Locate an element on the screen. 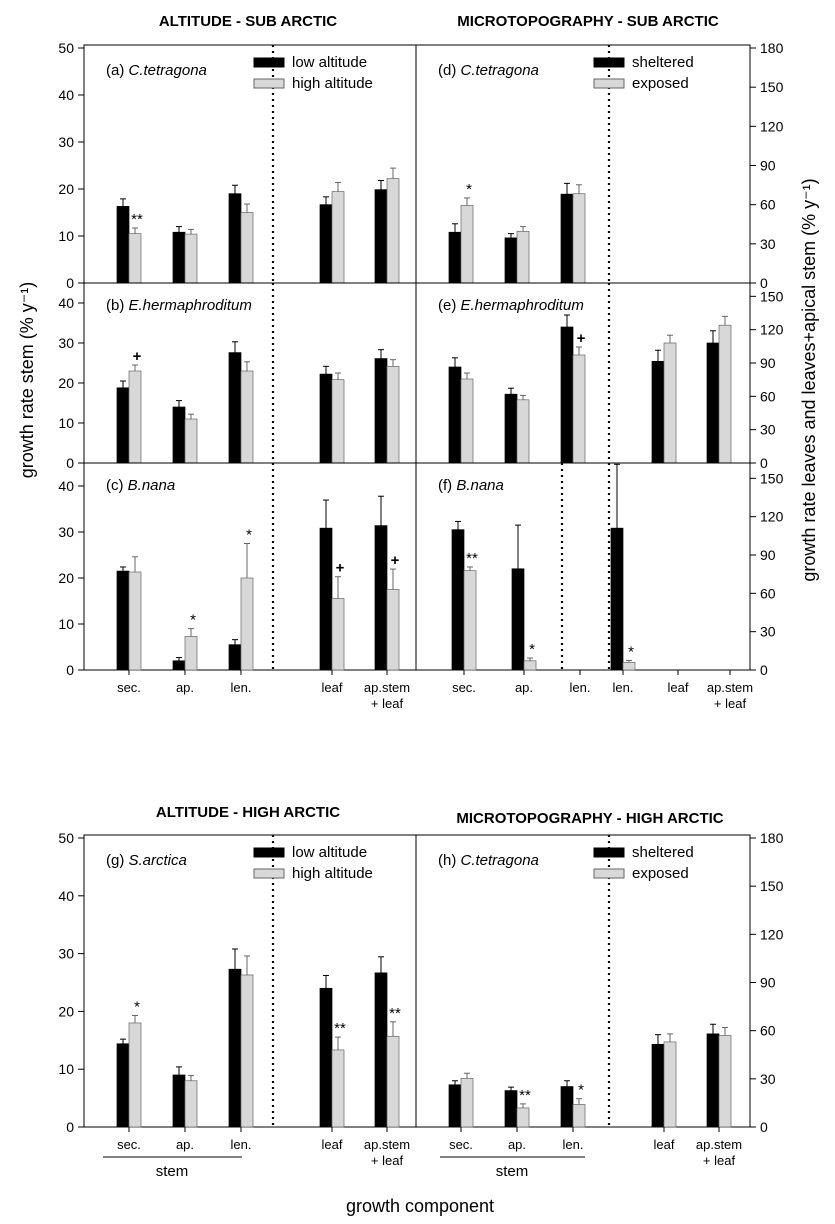  panel-label: (h) C.tetragona is located at coordinates (488, 860).